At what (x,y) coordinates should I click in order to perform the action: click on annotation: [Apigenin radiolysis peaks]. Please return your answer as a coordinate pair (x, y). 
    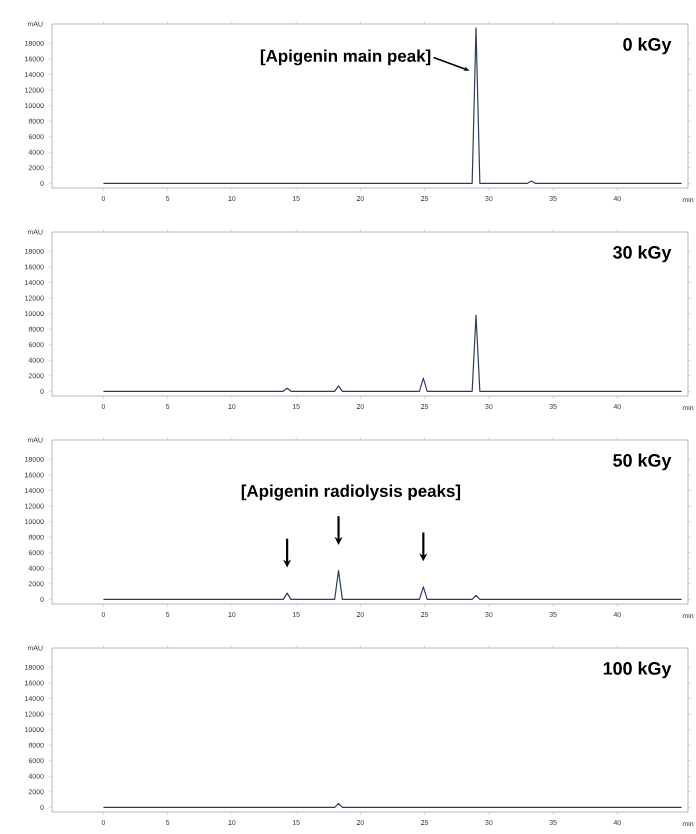
    Looking at the image, I should click on (351, 492).